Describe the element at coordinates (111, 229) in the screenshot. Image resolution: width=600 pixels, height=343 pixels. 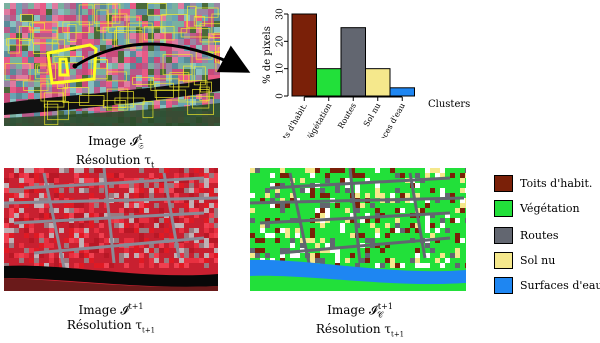
I see `infrared-image` at that location.